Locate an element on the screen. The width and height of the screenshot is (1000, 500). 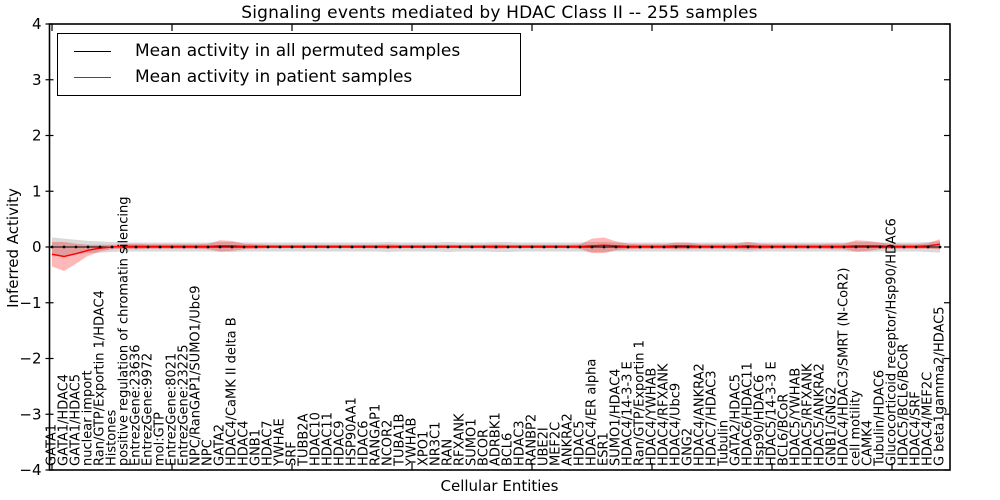
svg-text: NPC is located at coordinates (208, 452).